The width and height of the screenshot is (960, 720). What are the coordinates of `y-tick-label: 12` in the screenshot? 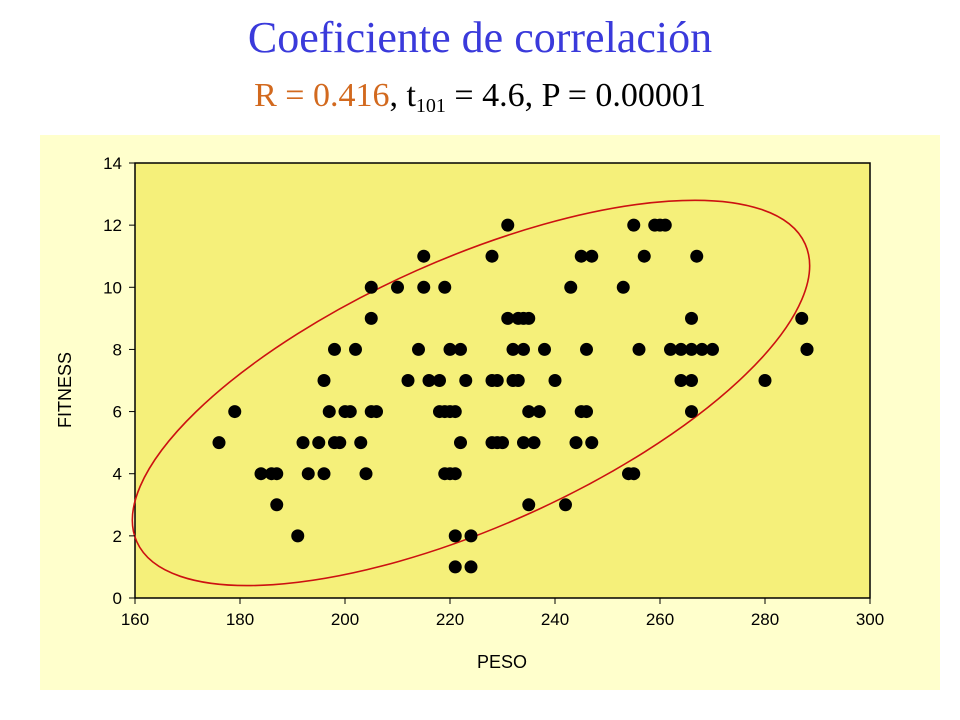 It's located at (112, 225).